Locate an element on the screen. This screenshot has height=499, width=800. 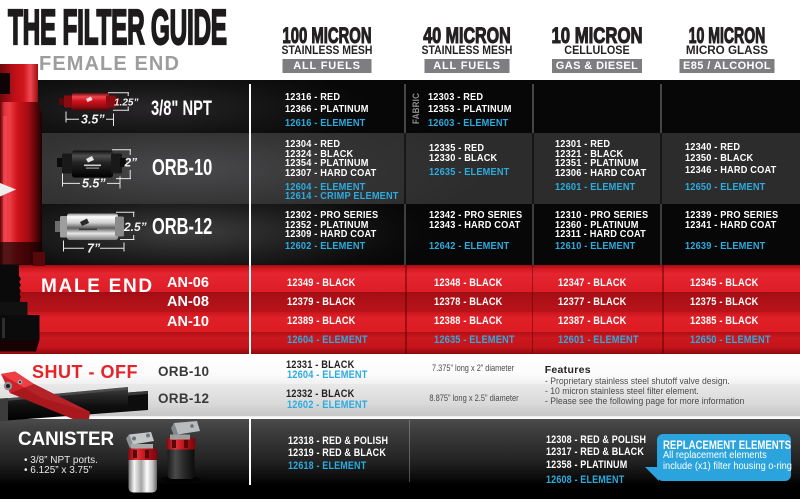
svg-text: 1.25” is located at coordinates (126, 103).